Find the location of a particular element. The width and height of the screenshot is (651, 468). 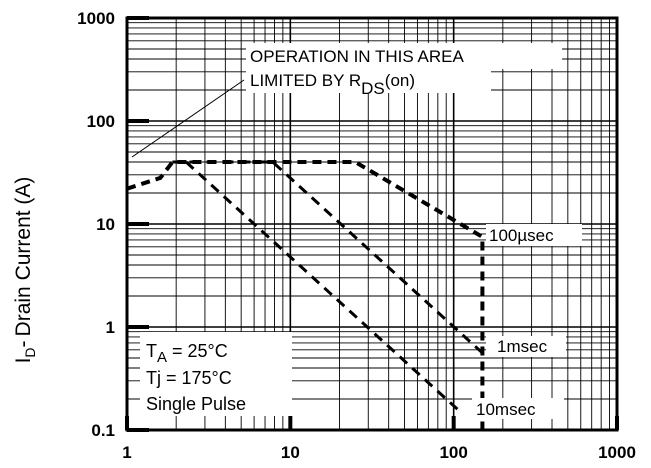

ylabel-text: Drain Current (A) is located at coordinates (23, 257).